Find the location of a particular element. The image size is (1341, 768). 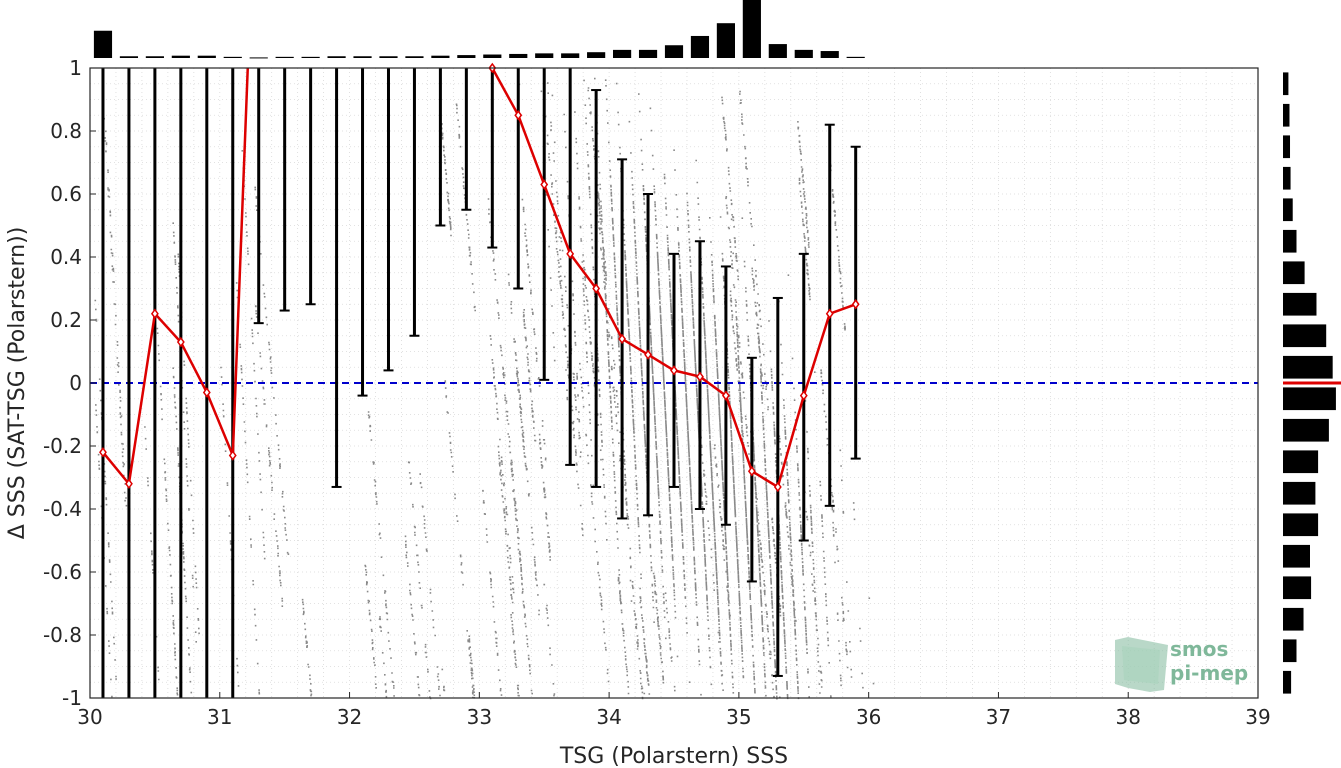

x-tick-label: 34 is located at coordinates (608, 717).